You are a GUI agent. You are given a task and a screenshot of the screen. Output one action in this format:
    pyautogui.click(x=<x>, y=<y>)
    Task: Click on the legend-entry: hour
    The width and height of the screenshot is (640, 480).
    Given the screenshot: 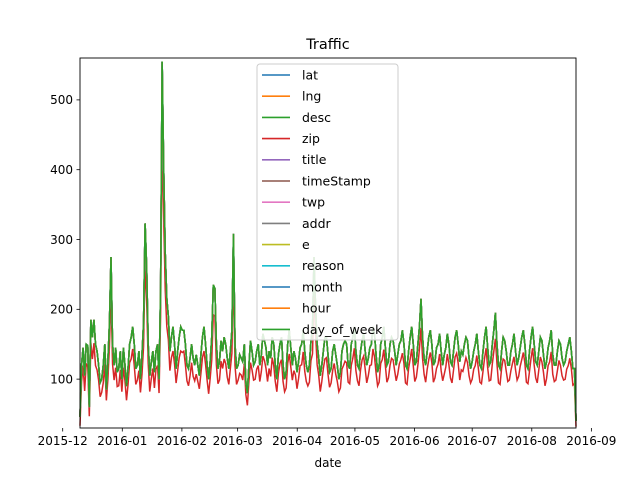 What is the action you would take?
    pyautogui.click(x=316, y=308)
    